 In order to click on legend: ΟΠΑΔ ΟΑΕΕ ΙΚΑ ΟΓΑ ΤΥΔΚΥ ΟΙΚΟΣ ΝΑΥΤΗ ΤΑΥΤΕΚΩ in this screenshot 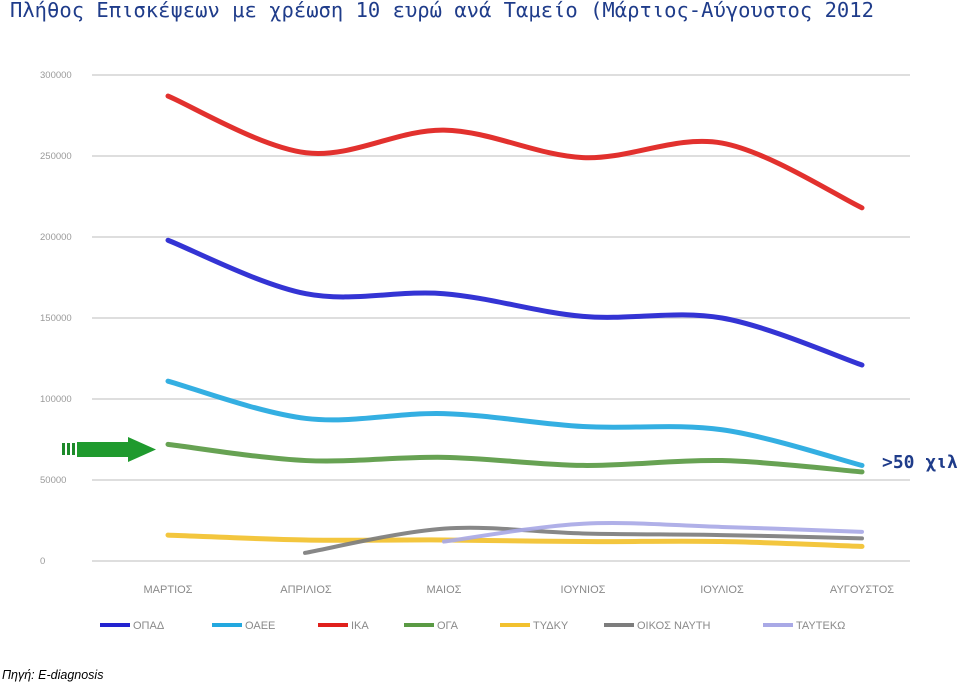, I will do `click(472, 626)`.